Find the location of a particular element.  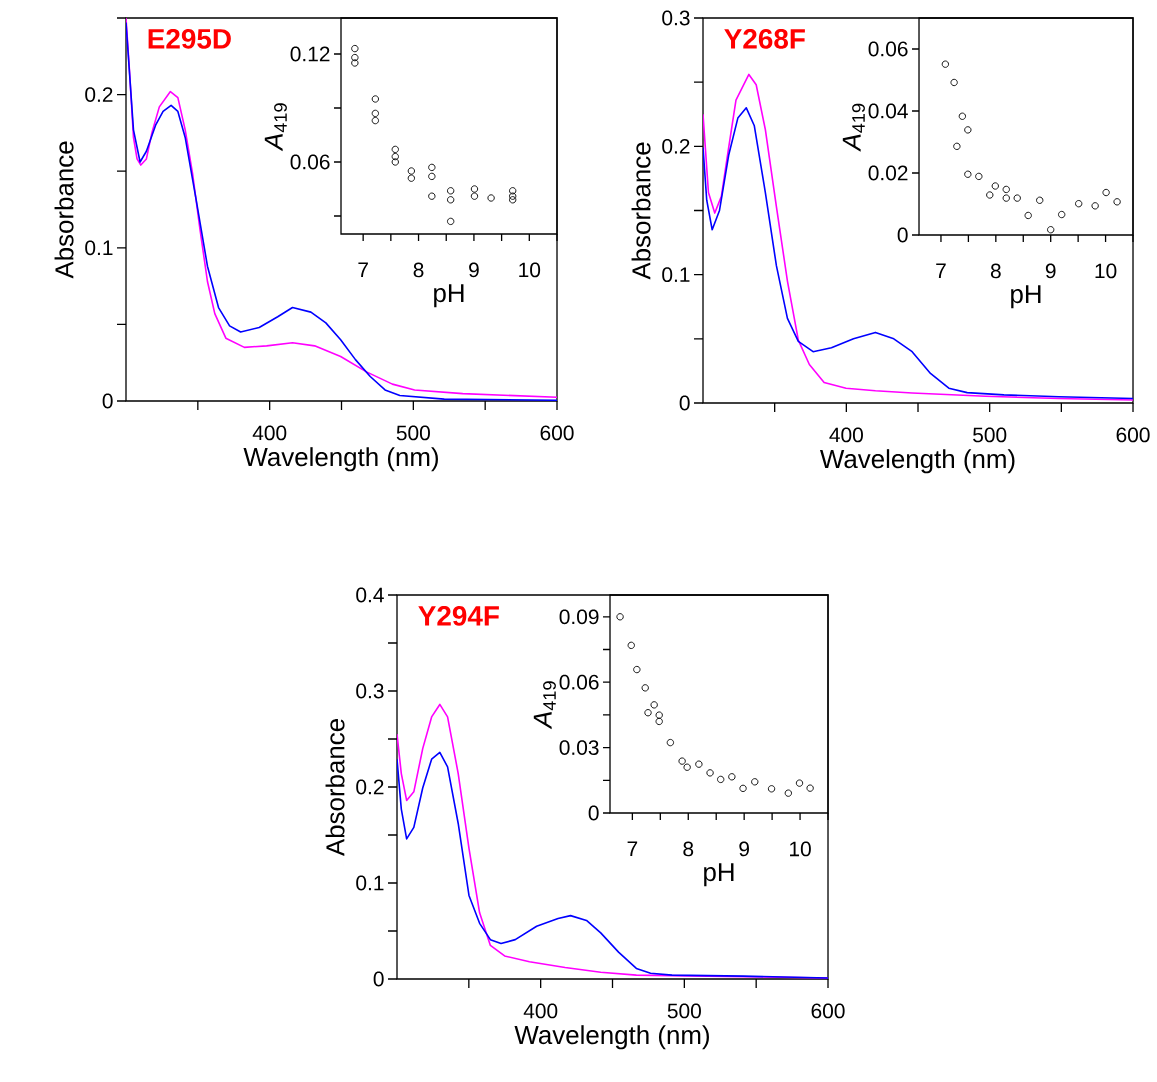

chart-title: E295D is located at coordinates (189, 38).